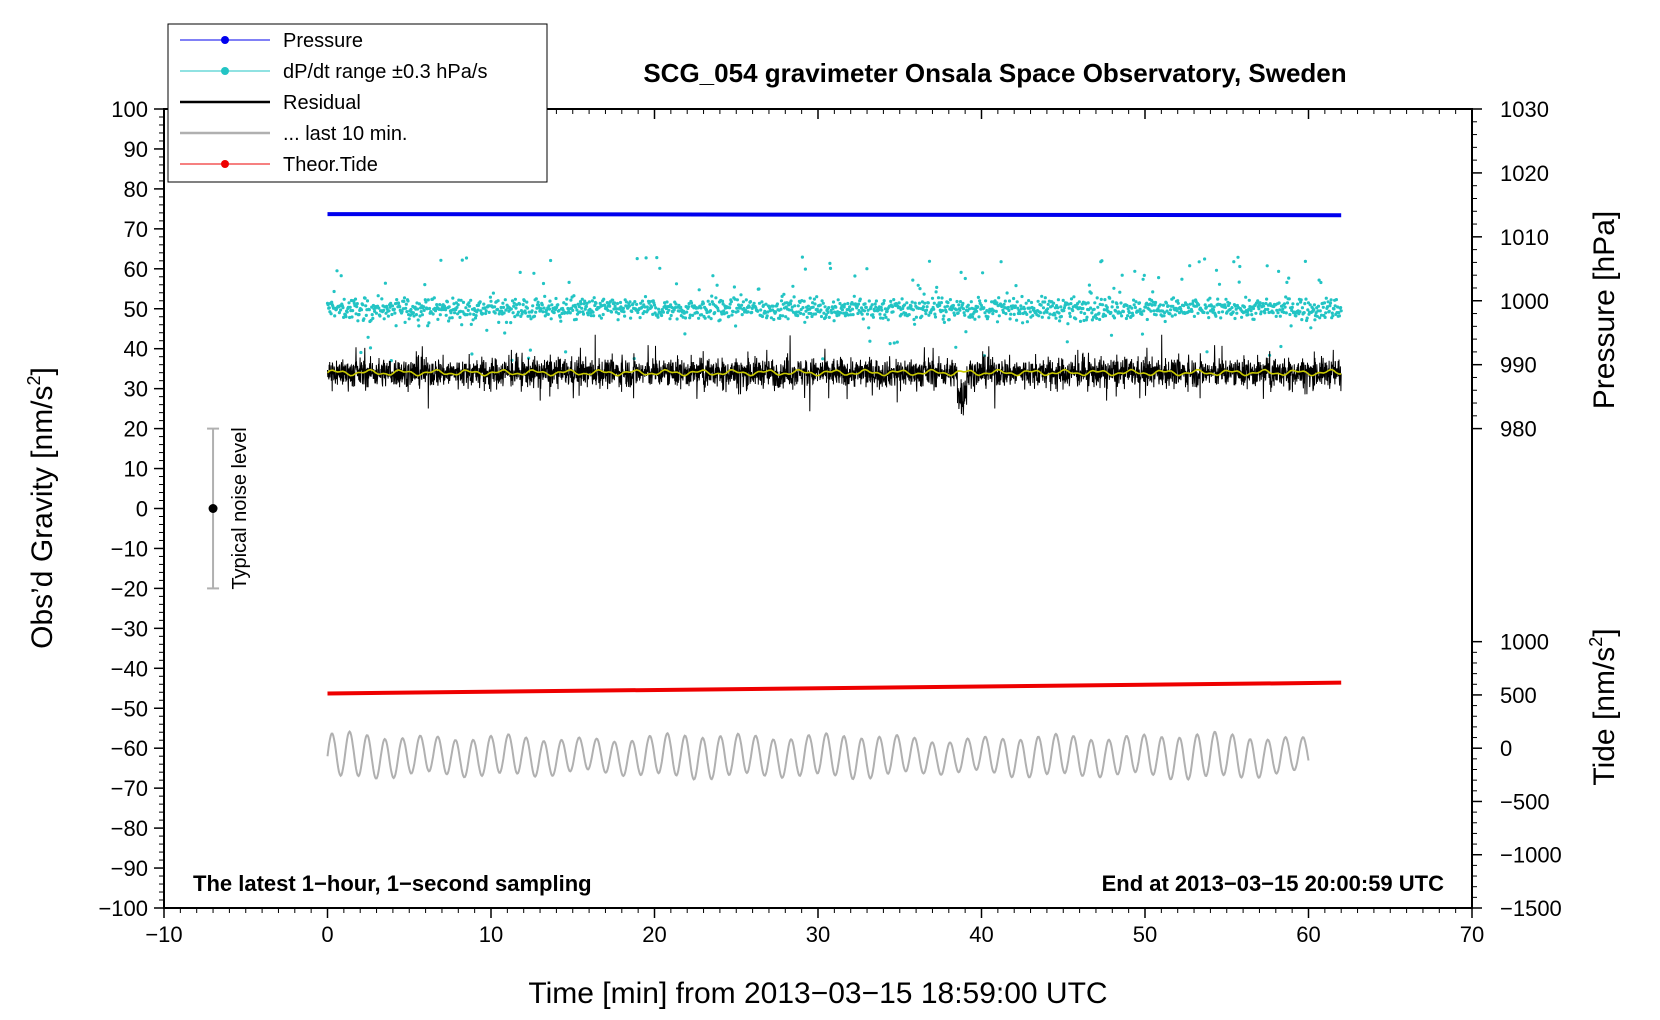 This screenshot has height=1020, width=1660. Describe the element at coordinates (1524, 173) in the screenshot. I see `pressure-tick-label: 1020` at that location.